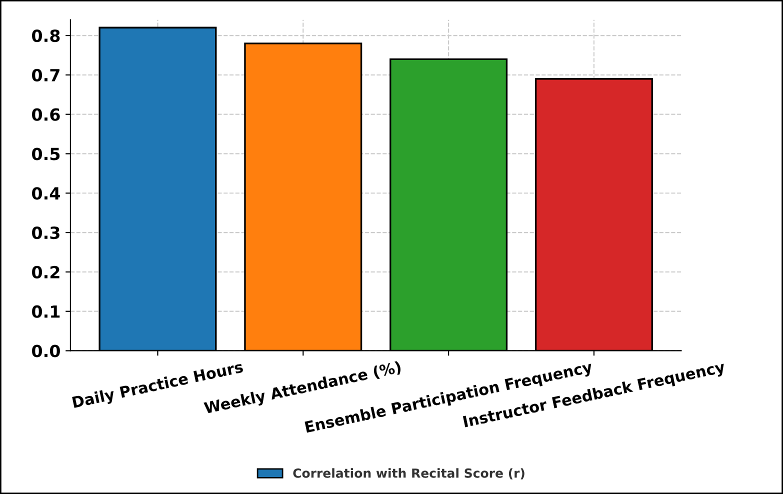 This screenshot has height=494, width=783. Describe the element at coordinates (46, 193) in the screenshot. I see `y-tick-label: 0.4` at that location.